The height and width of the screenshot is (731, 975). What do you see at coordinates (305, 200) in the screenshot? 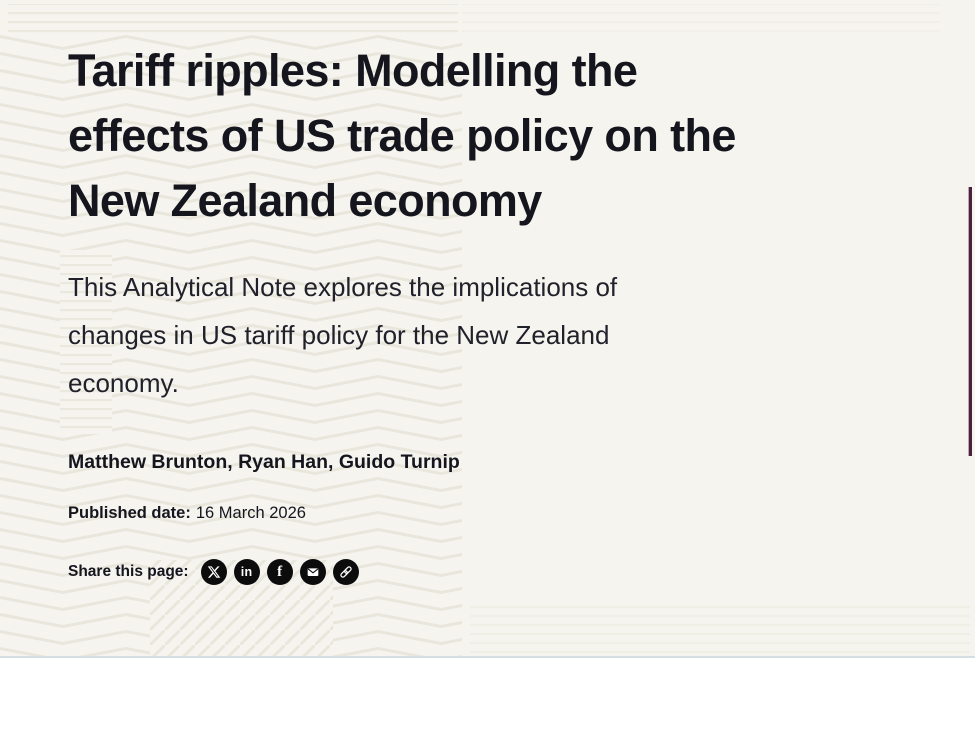
I see `page-title-line: New Zealand economy` at bounding box center [305, 200].